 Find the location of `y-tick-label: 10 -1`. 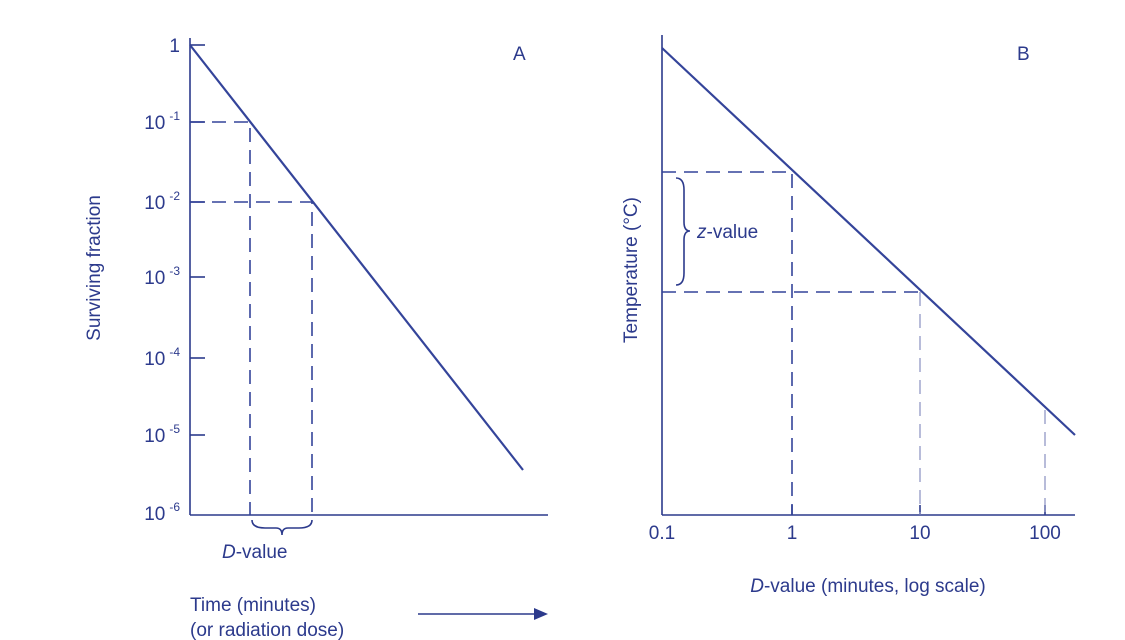

y-tick-label: 10 -1 is located at coordinates (162, 121).